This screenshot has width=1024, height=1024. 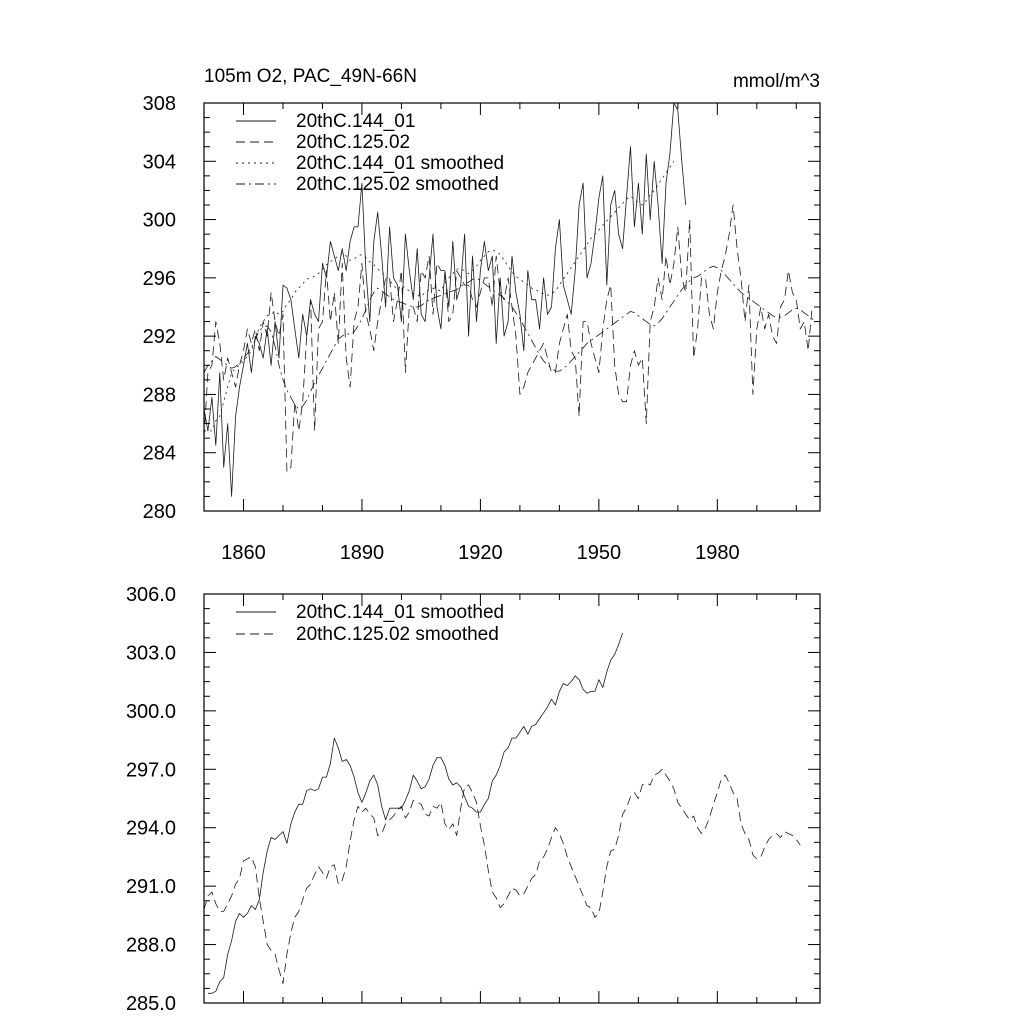 What do you see at coordinates (151, 829) in the screenshot?
I see `y-tick-label: 294.0` at bounding box center [151, 829].